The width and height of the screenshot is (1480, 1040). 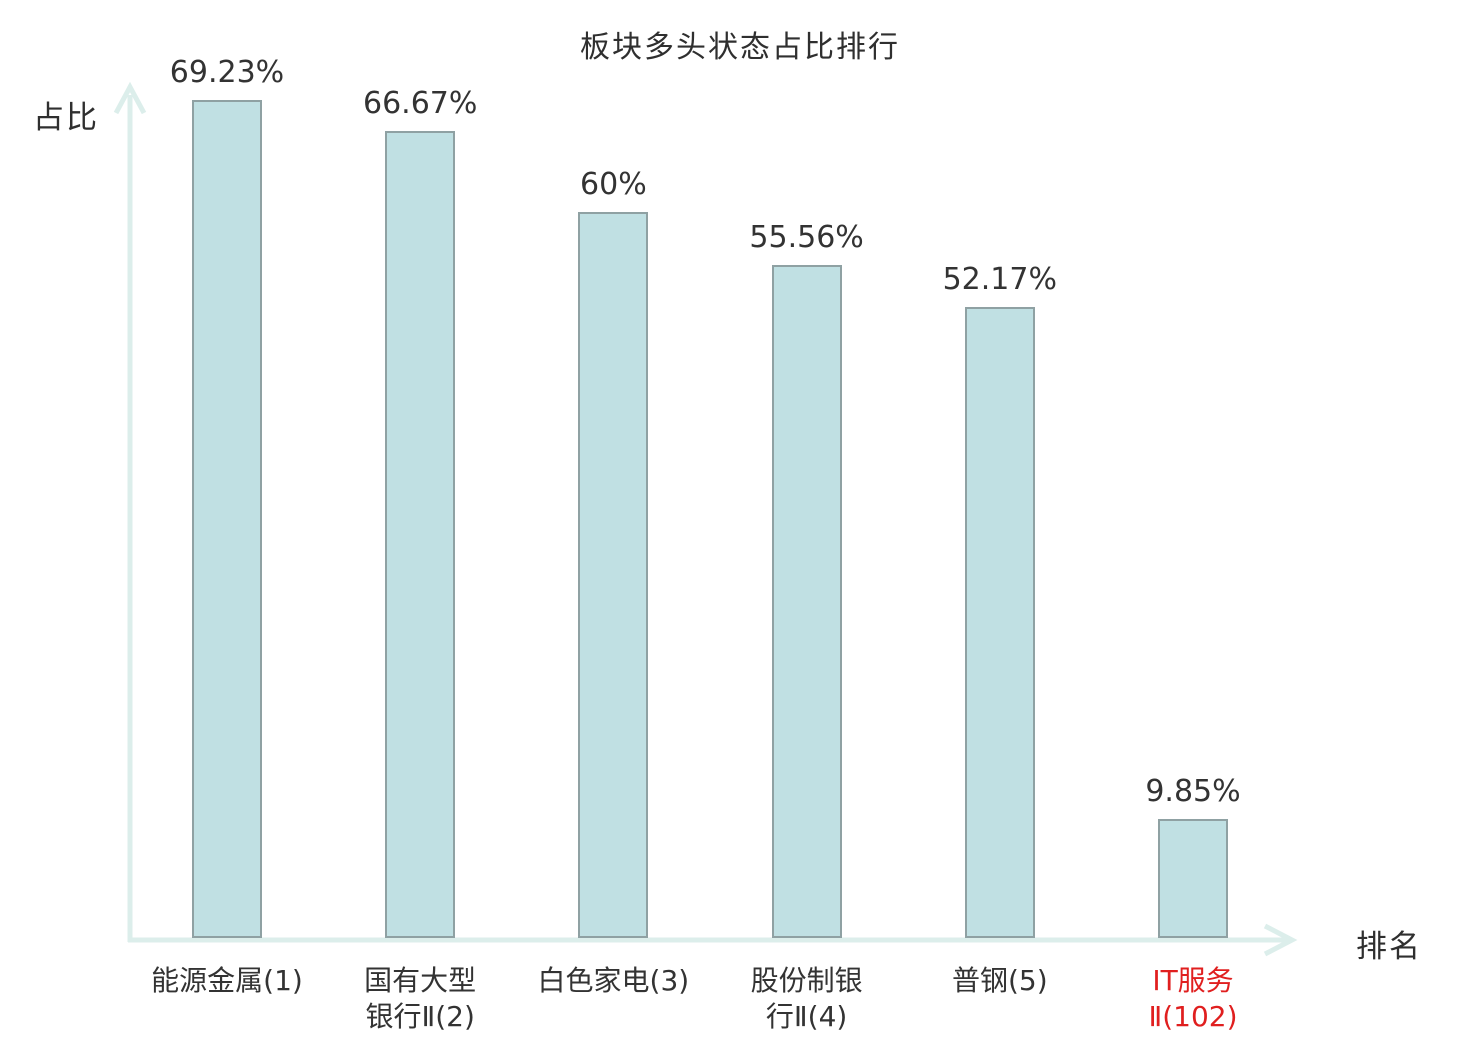 I want to click on bar-value-label: 66.67%, so click(x=420, y=103).